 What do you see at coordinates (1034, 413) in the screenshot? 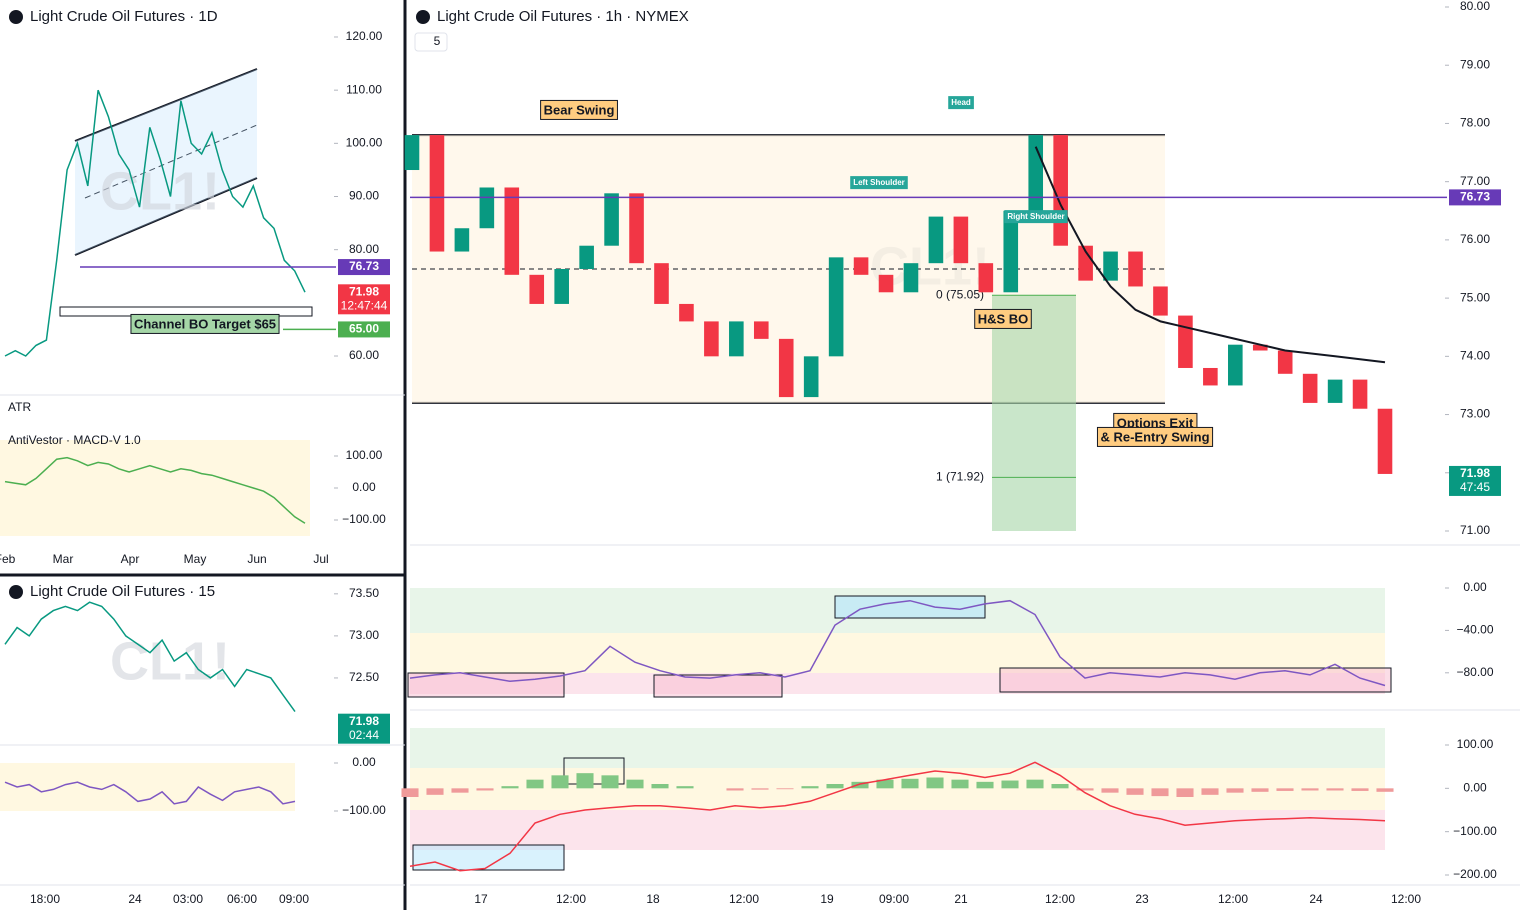
I see `target-zone` at bounding box center [1034, 413].